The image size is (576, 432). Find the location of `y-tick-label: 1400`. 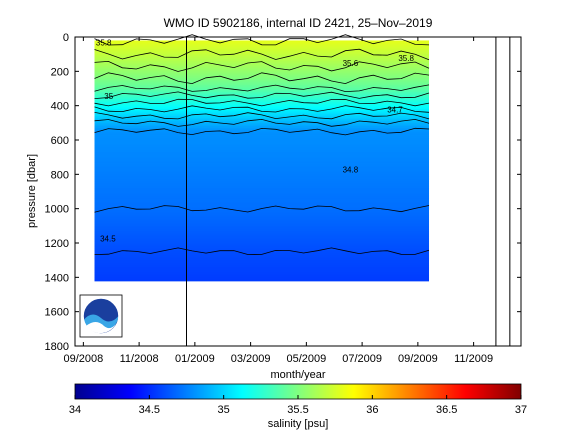

y-tick-label: 1400 is located at coordinates (57, 278).